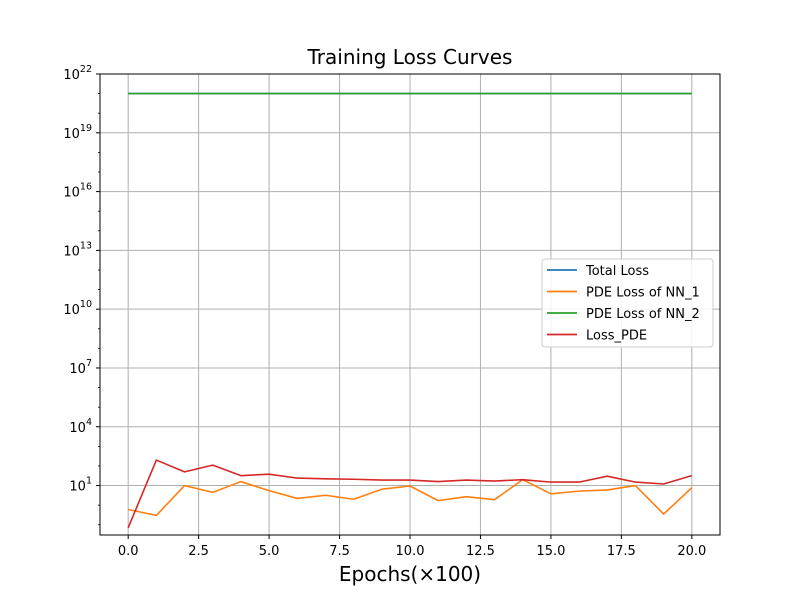 Image resolution: width=800 pixels, height=600 pixels. Describe the element at coordinates (80, 367) in the screenshot. I see `y-tick-label: 10⁷` at that location.